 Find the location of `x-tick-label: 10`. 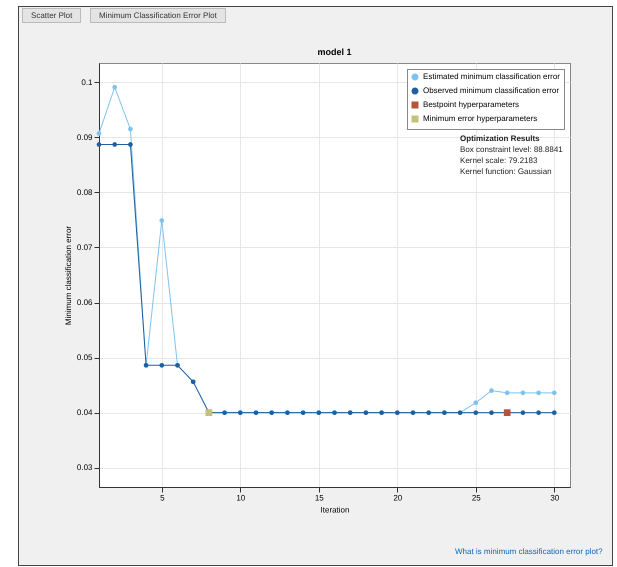

x-tick-label: 10 is located at coordinates (241, 498).